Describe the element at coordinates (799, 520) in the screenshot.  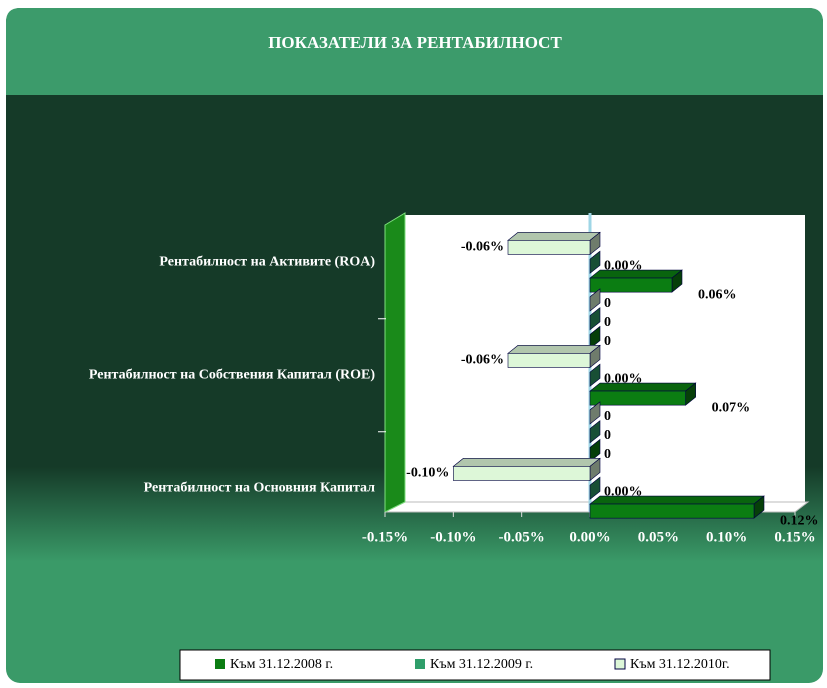
I see `data-label: 0.12%` at that location.